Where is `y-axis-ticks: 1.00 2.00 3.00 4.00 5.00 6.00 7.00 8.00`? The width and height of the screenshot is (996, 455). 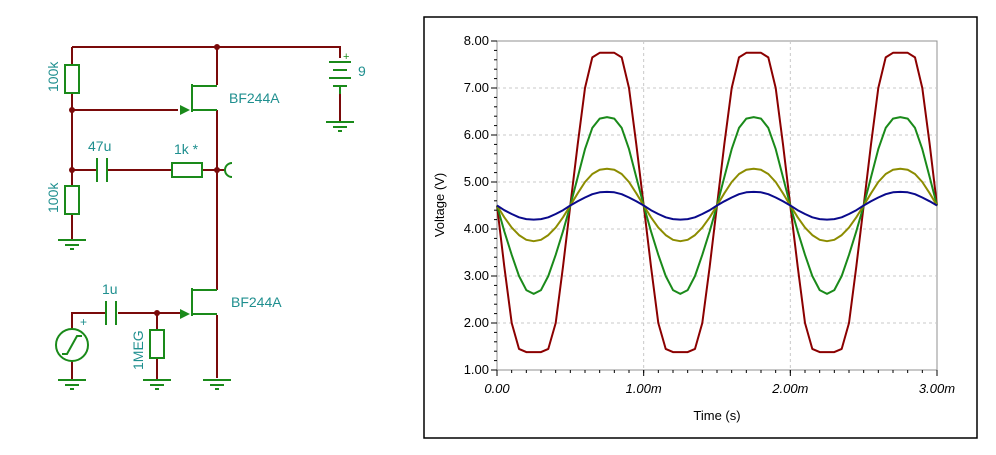
y-axis-ticks: 1.00 2.00 3.00 4.00 5.00 6.00 7.00 8.00 is located at coordinates (480, 205).